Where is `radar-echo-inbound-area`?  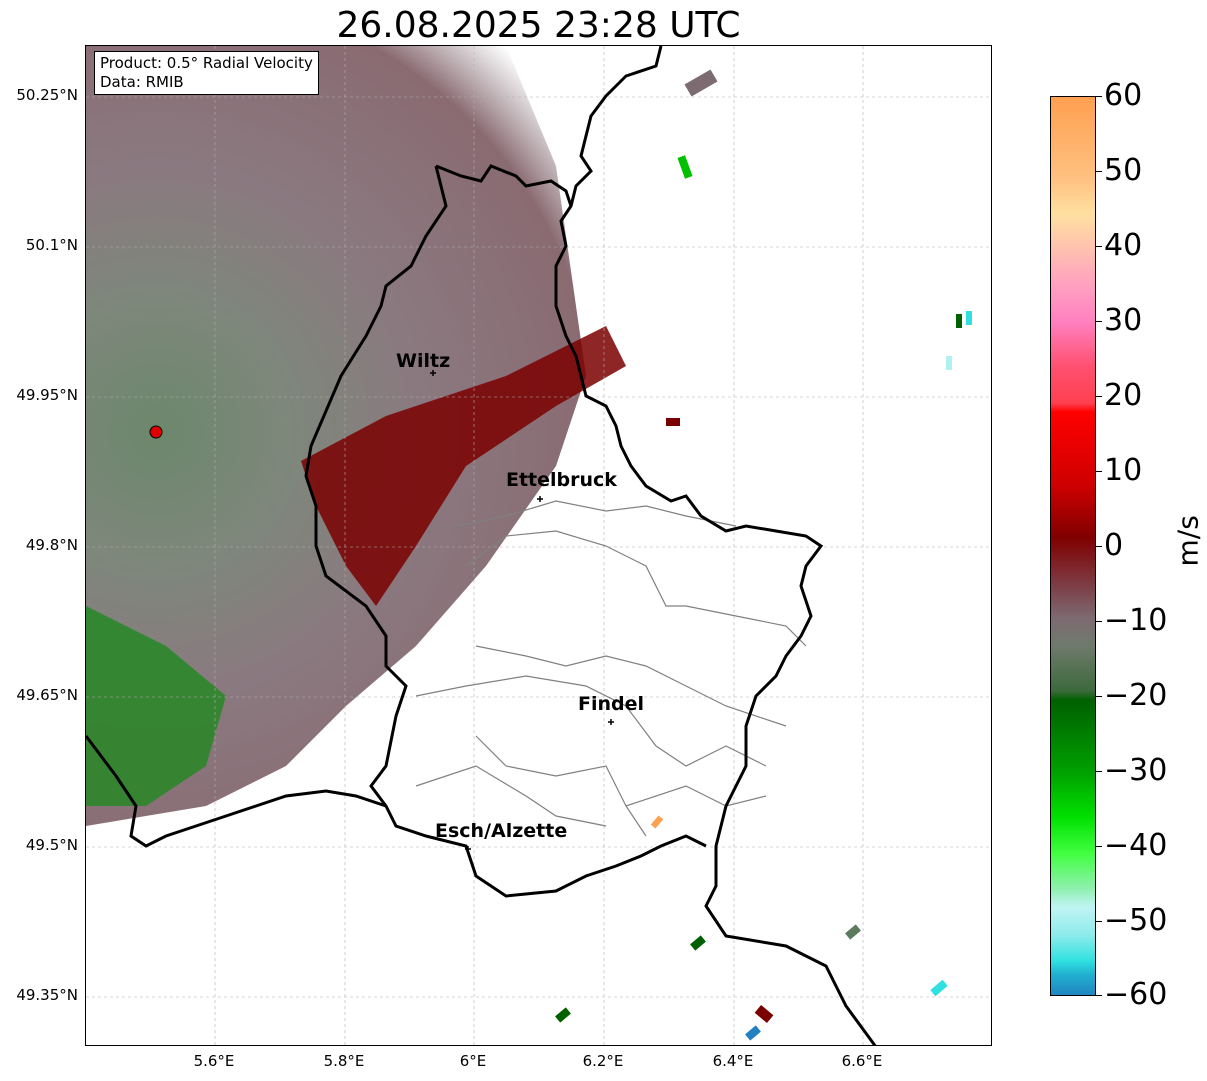
radar-echo-inbound-area is located at coordinates (156, 706).